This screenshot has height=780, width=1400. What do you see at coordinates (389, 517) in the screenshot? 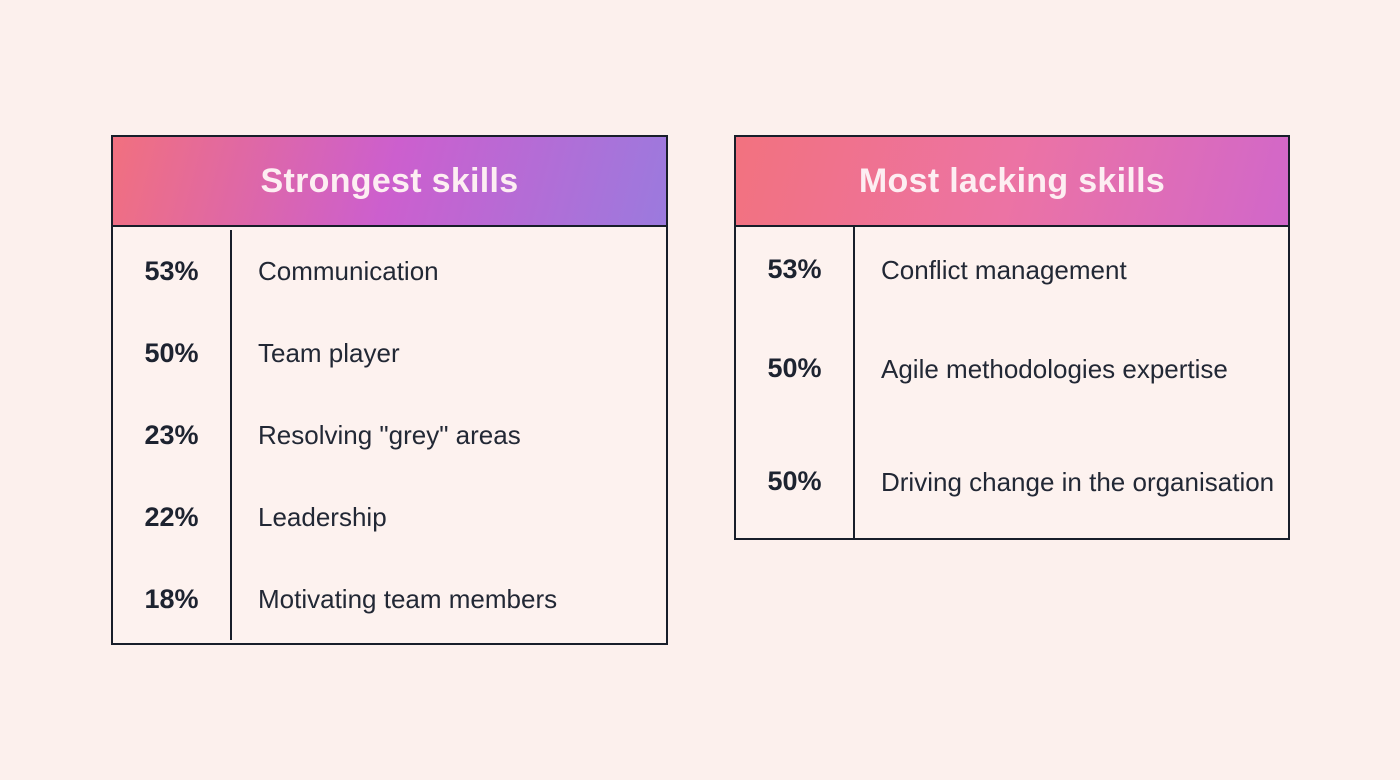
I see `table-row: 22% Leadership` at bounding box center [389, 517].